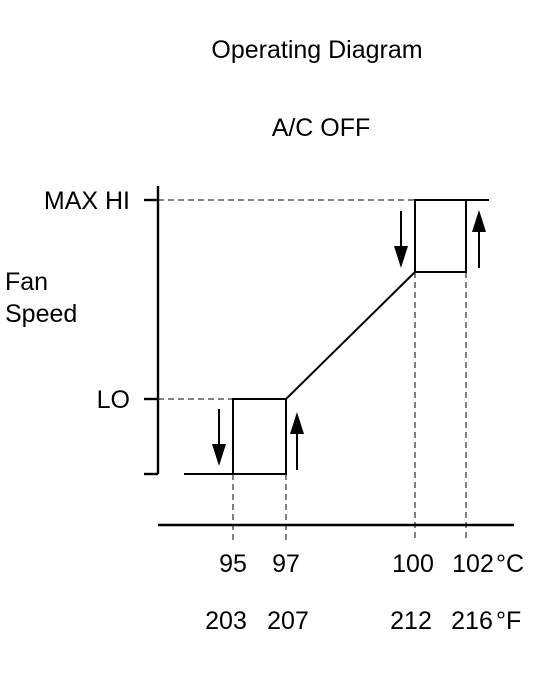 The width and height of the screenshot is (560, 688). Describe the element at coordinates (413, 564) in the screenshot. I see `tick-c-100: 100` at that location.